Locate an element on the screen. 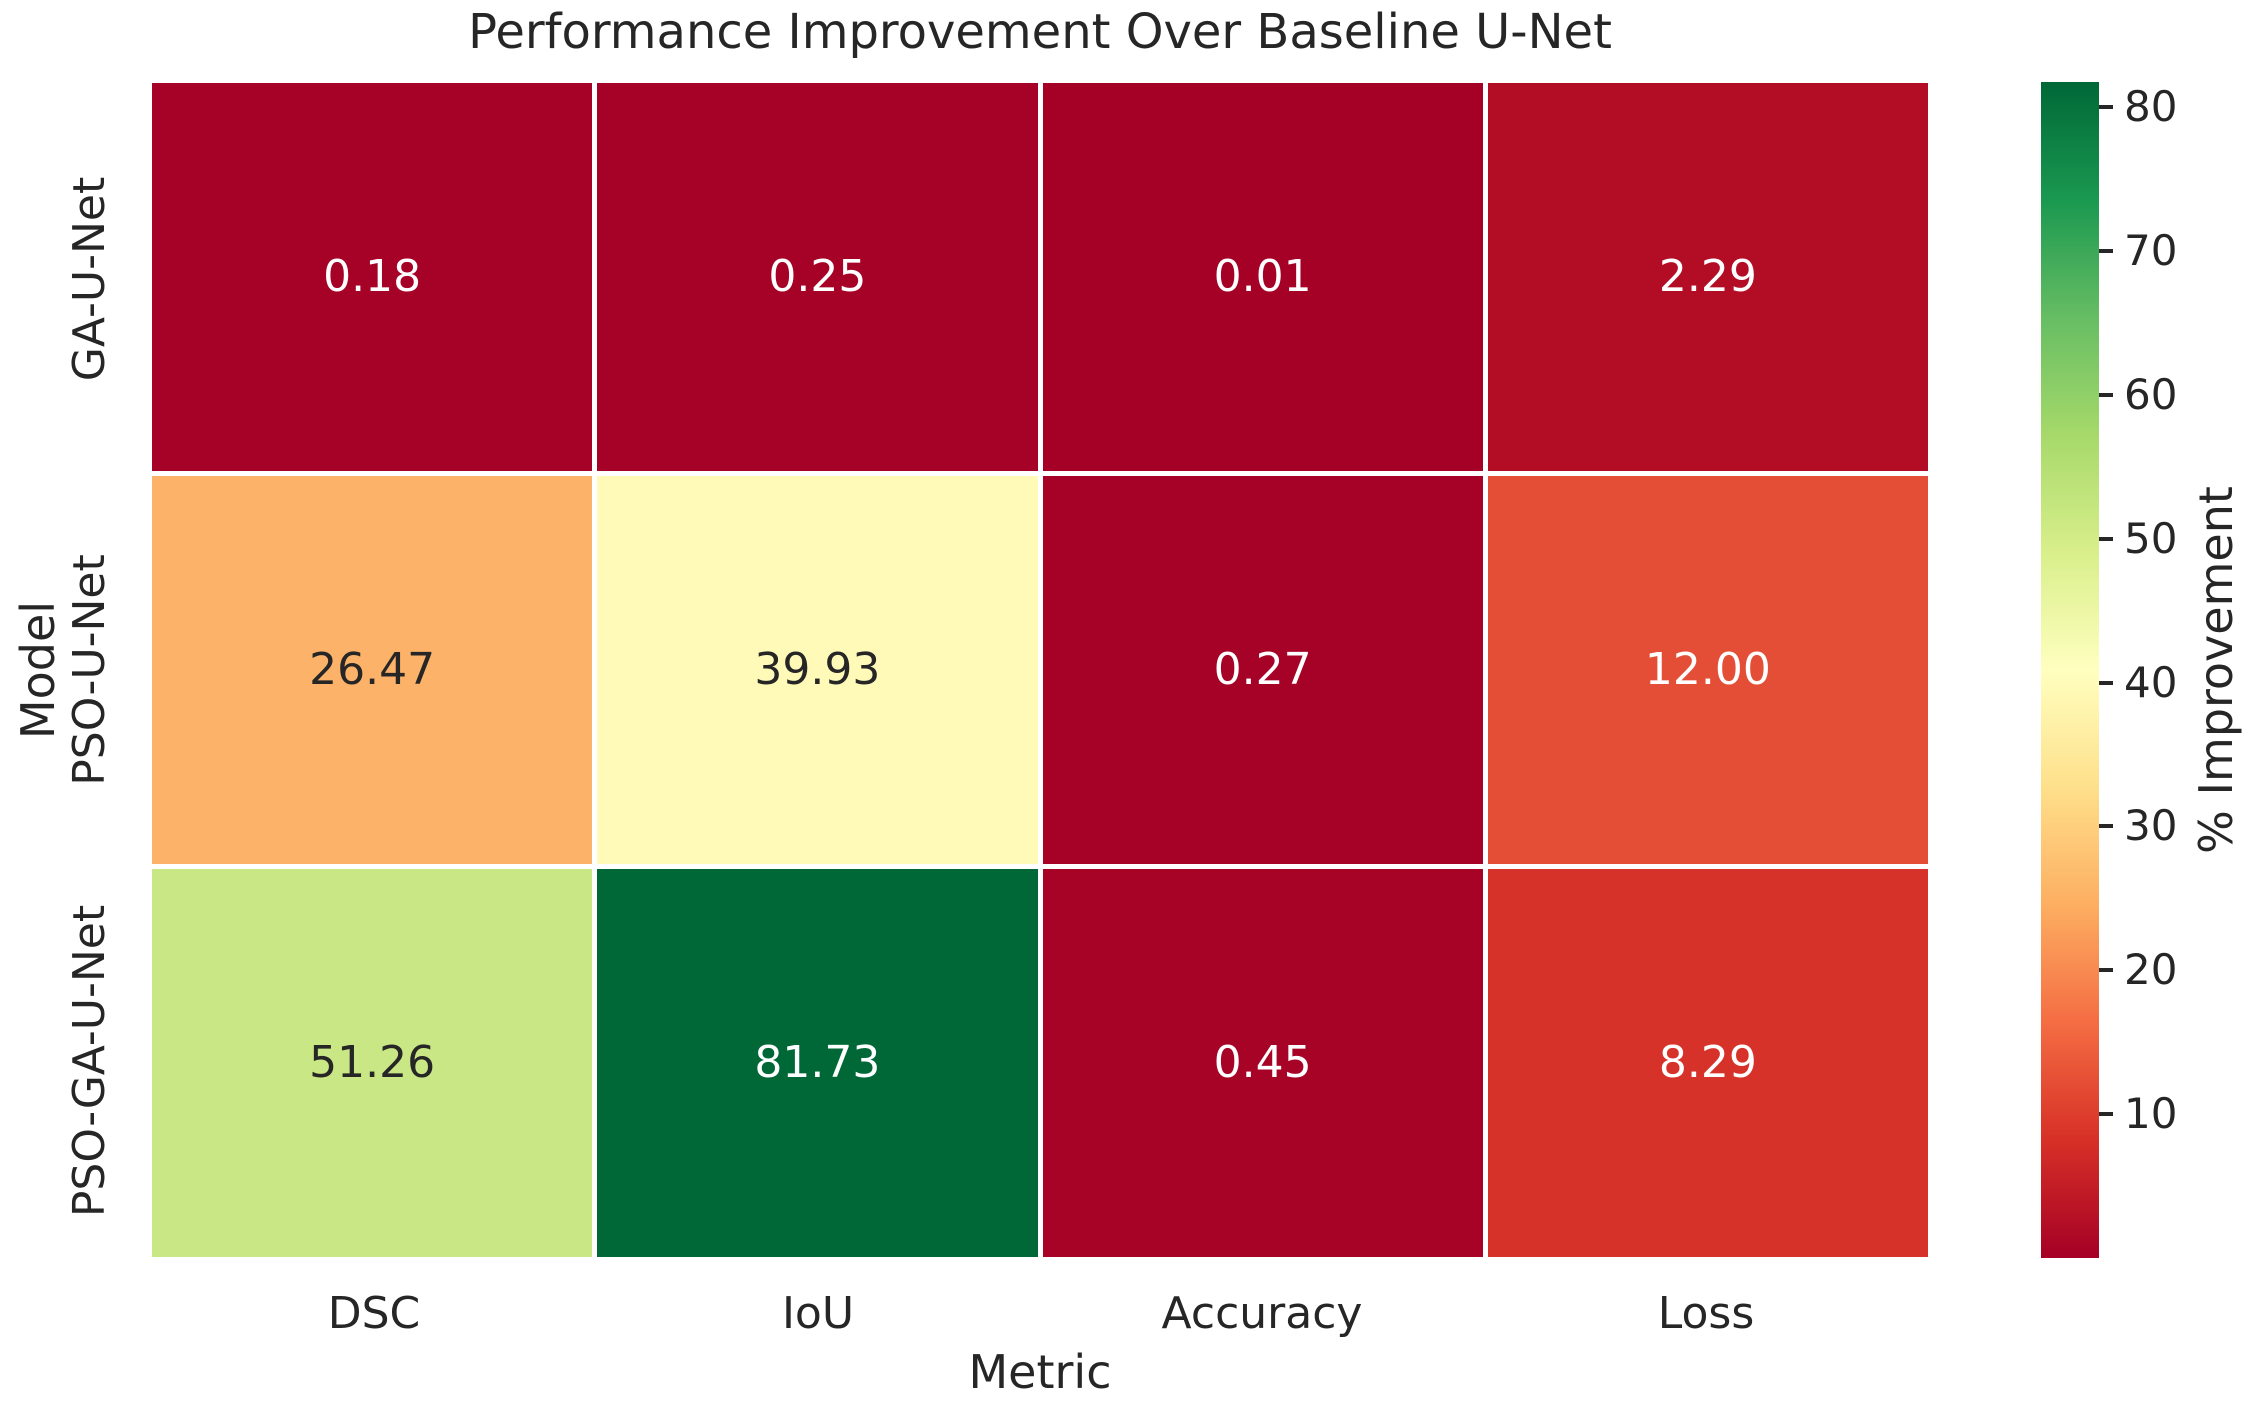 Image resolution: width=2258 pixels, height=1408 pixels. y-tick-label: PSO-GA-U-Net is located at coordinates (89, 1061).